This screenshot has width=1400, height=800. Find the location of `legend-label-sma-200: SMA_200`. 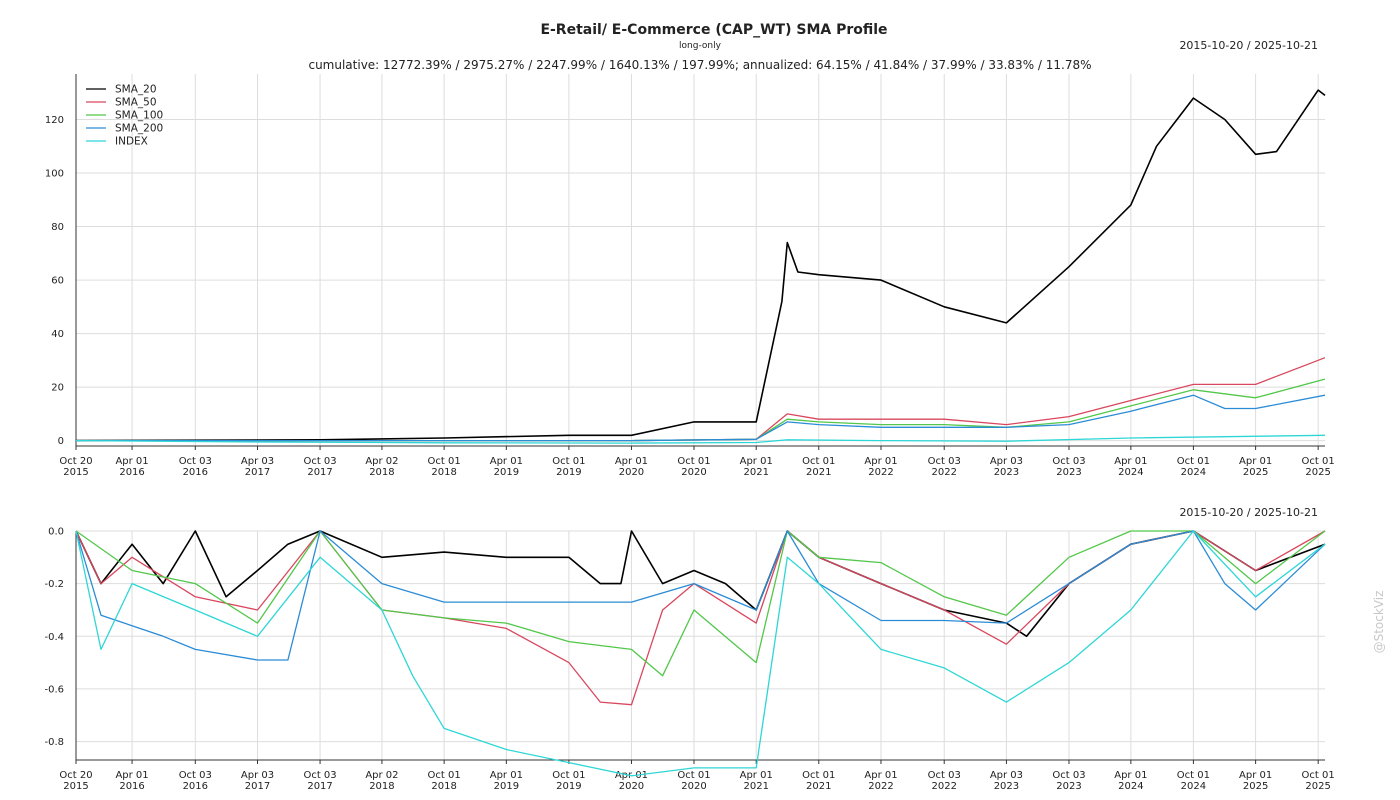

legend-label-sma-200: SMA_200 is located at coordinates (139, 129).